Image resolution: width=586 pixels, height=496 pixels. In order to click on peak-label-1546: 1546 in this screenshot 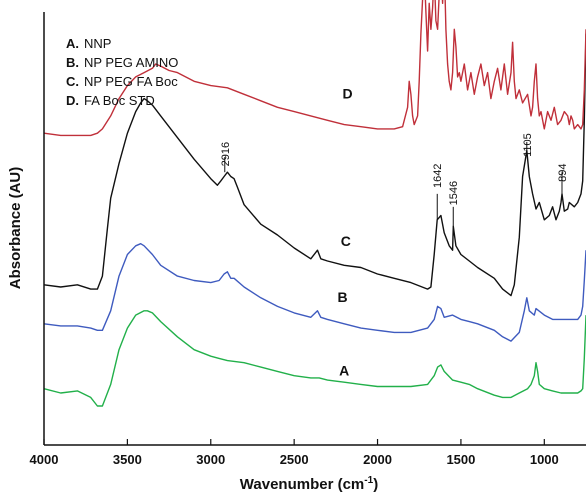, I will do `click(454, 193)`.